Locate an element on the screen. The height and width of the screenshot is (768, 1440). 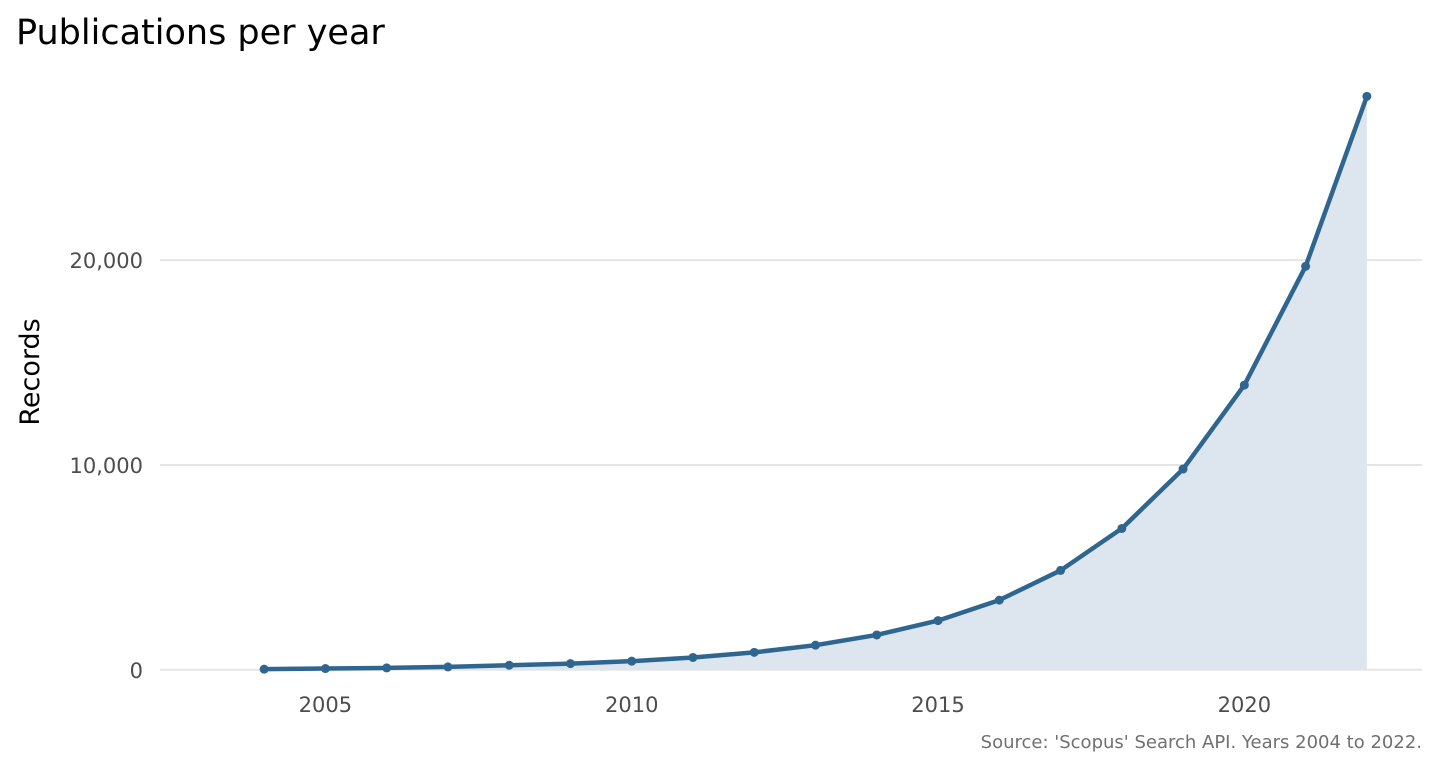
data-point-2020 is located at coordinates (1244, 385).